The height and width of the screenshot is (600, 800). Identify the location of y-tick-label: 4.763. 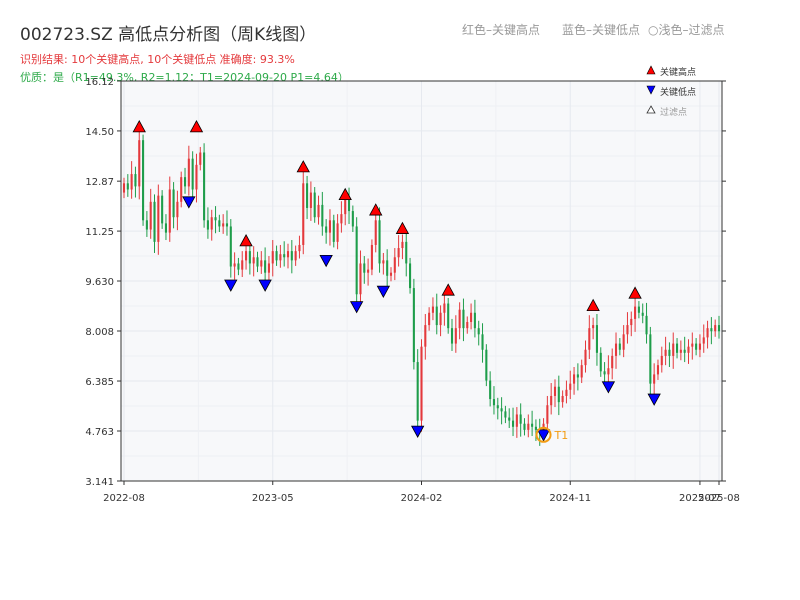
(99, 432).